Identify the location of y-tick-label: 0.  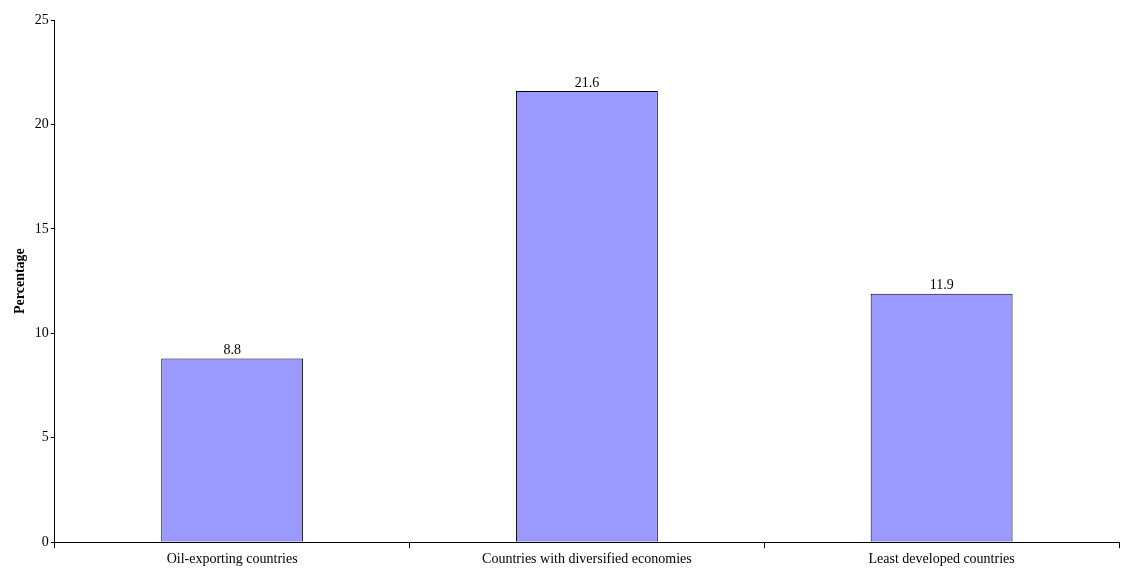
(45, 541).